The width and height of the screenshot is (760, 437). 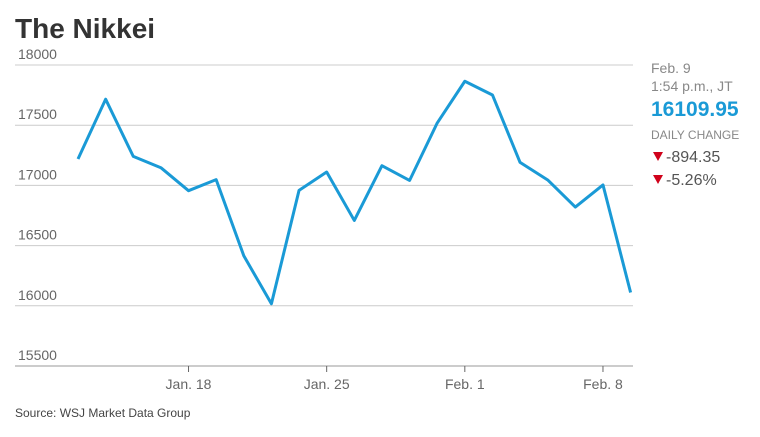 What do you see at coordinates (103, 413) in the screenshot?
I see `source: Source: WSJ Market Data Group` at bounding box center [103, 413].